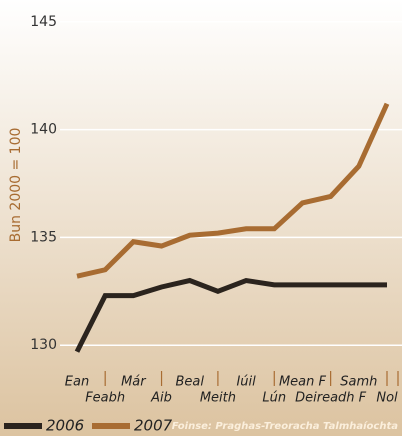 The image size is (402, 436). Describe the element at coordinates (134, 382) in the screenshot. I see `x-tick-label: Már` at that location.